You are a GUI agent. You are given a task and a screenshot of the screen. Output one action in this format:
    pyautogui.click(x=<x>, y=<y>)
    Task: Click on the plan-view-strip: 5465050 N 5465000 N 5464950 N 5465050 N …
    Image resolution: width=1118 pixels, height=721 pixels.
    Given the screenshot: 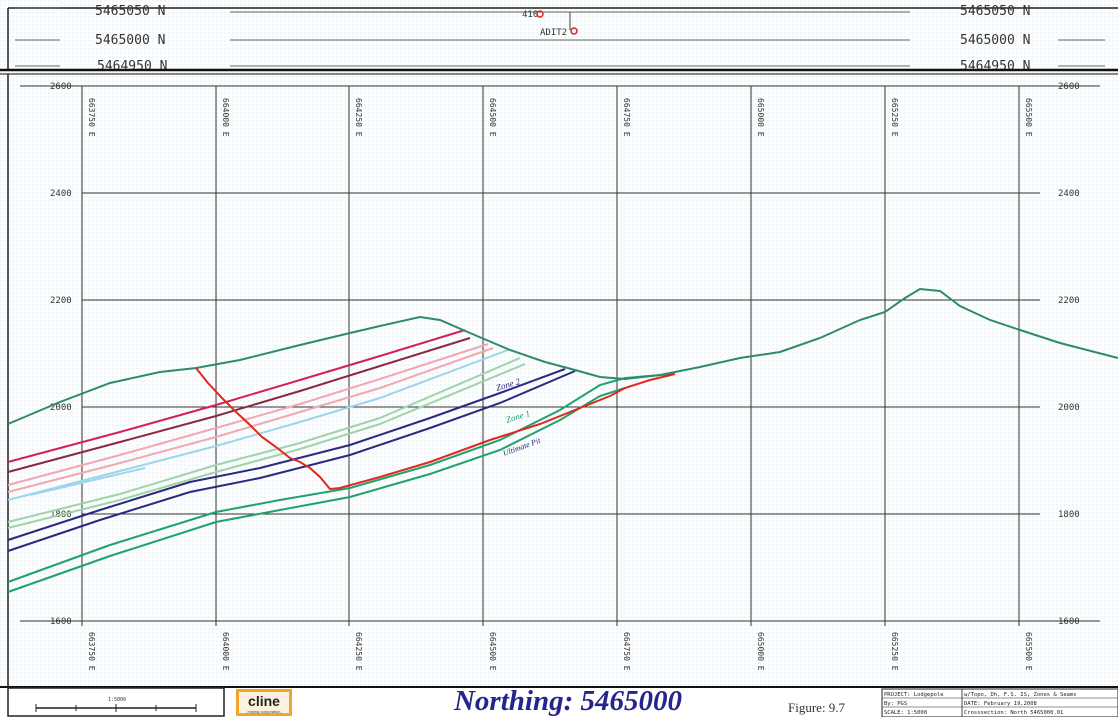 What is the action you would take?
    pyautogui.click(x=559, y=37)
    